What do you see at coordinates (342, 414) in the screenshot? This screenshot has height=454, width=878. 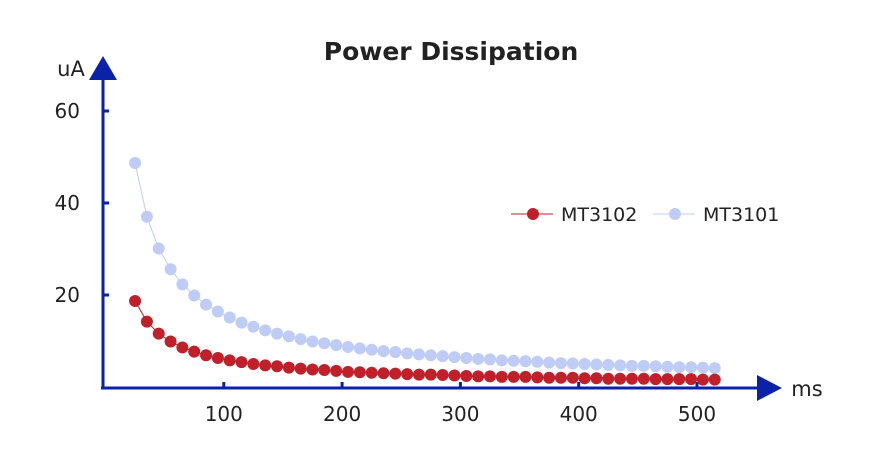 I see `x-tick-label: 200` at bounding box center [342, 414].